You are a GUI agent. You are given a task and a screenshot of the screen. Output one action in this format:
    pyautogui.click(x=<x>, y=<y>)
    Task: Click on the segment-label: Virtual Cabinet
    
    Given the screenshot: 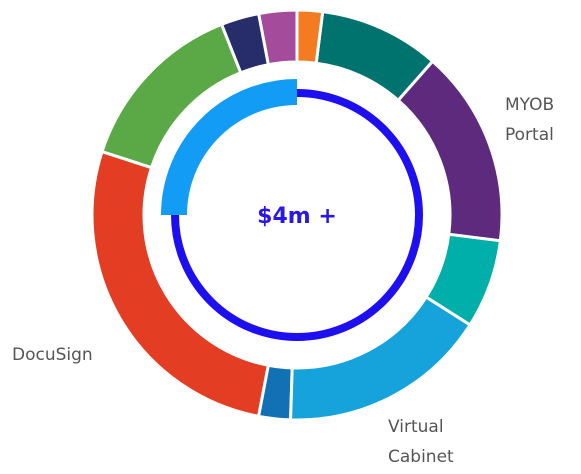 What is the action you would take?
    pyautogui.click(x=421, y=442)
    